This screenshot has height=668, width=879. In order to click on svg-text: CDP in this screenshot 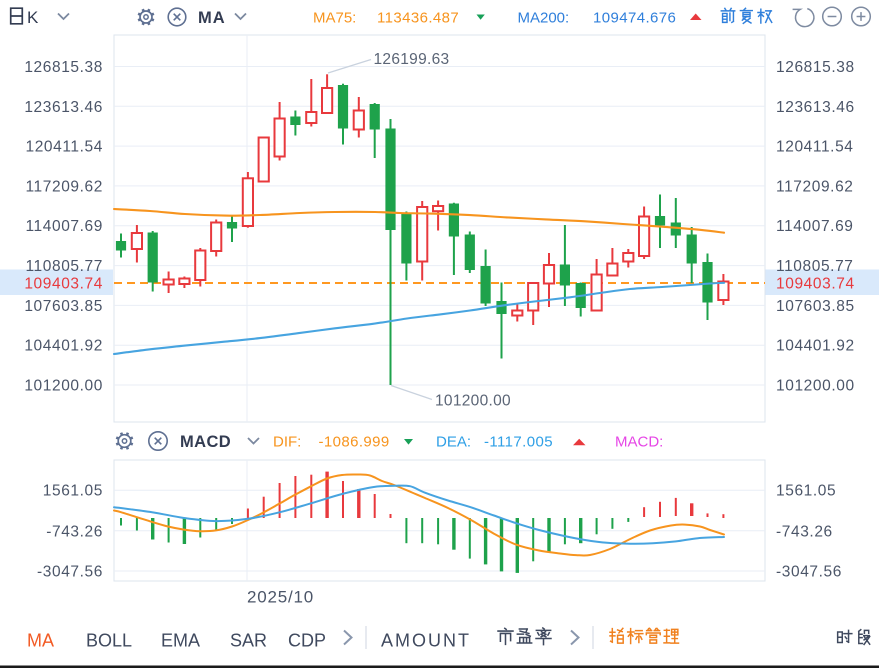, I will do `click(307, 640)`.